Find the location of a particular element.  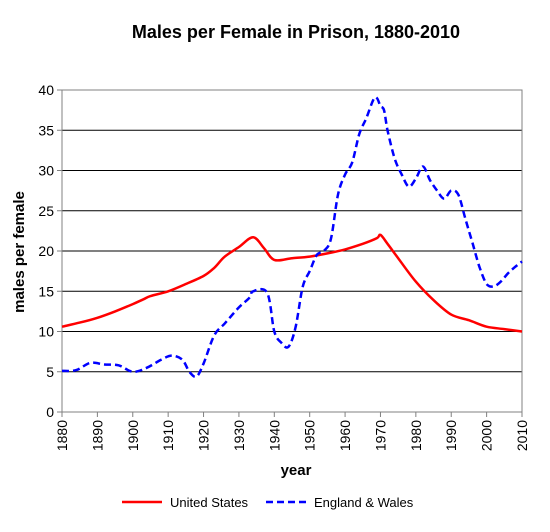

legend: United States England & Wales is located at coordinates (268, 502).